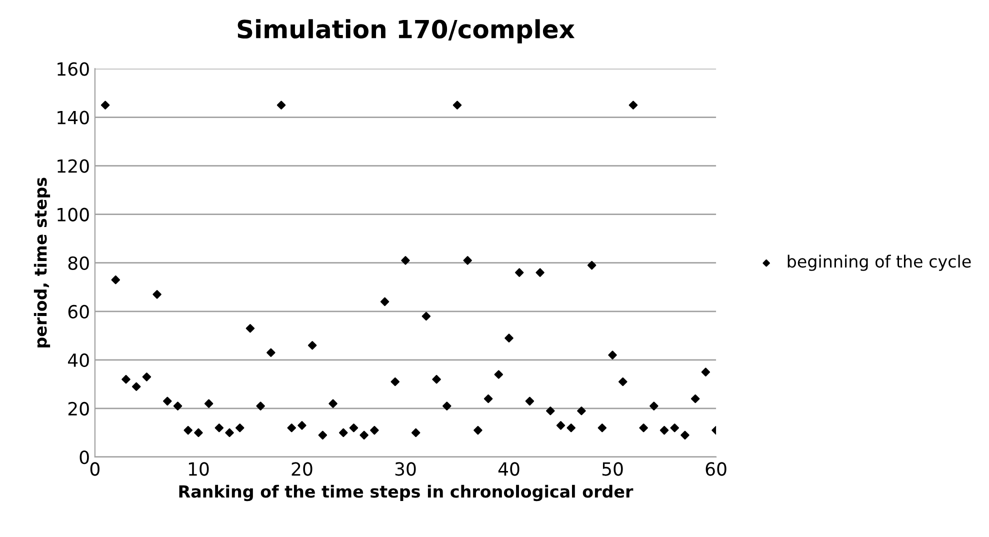  What do you see at coordinates (78, 360) in the screenshot?
I see `y-tick-label: 40` at bounding box center [78, 360].